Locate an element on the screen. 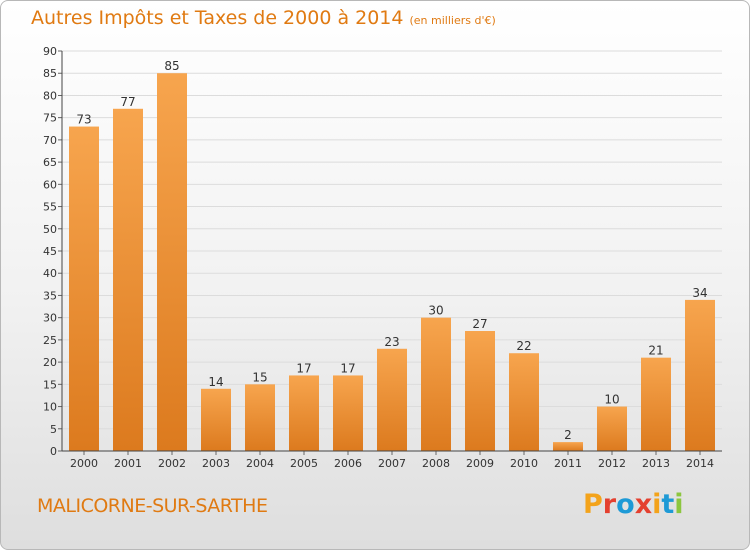  x-tick-label: 2014 is located at coordinates (700, 463).